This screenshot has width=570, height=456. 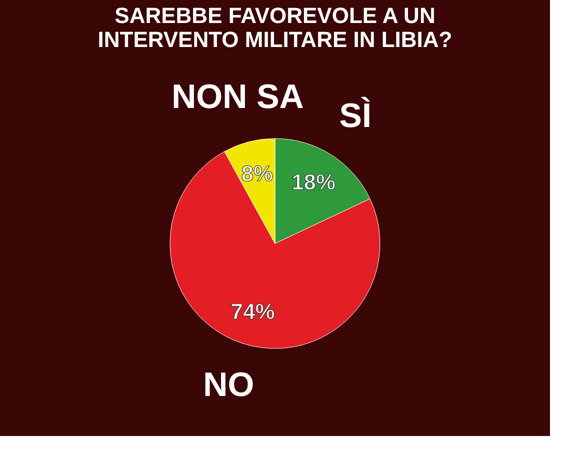 What do you see at coordinates (355, 115) in the screenshot?
I see `slice-label: SÌ` at bounding box center [355, 115].